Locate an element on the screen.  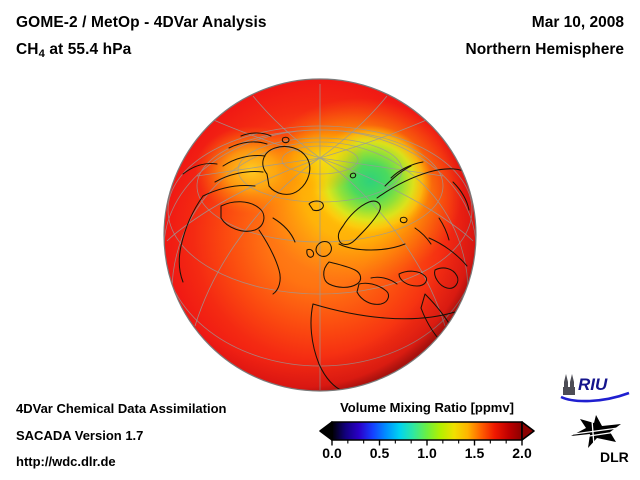
riu-swoosh is located at coordinates (595, 397).